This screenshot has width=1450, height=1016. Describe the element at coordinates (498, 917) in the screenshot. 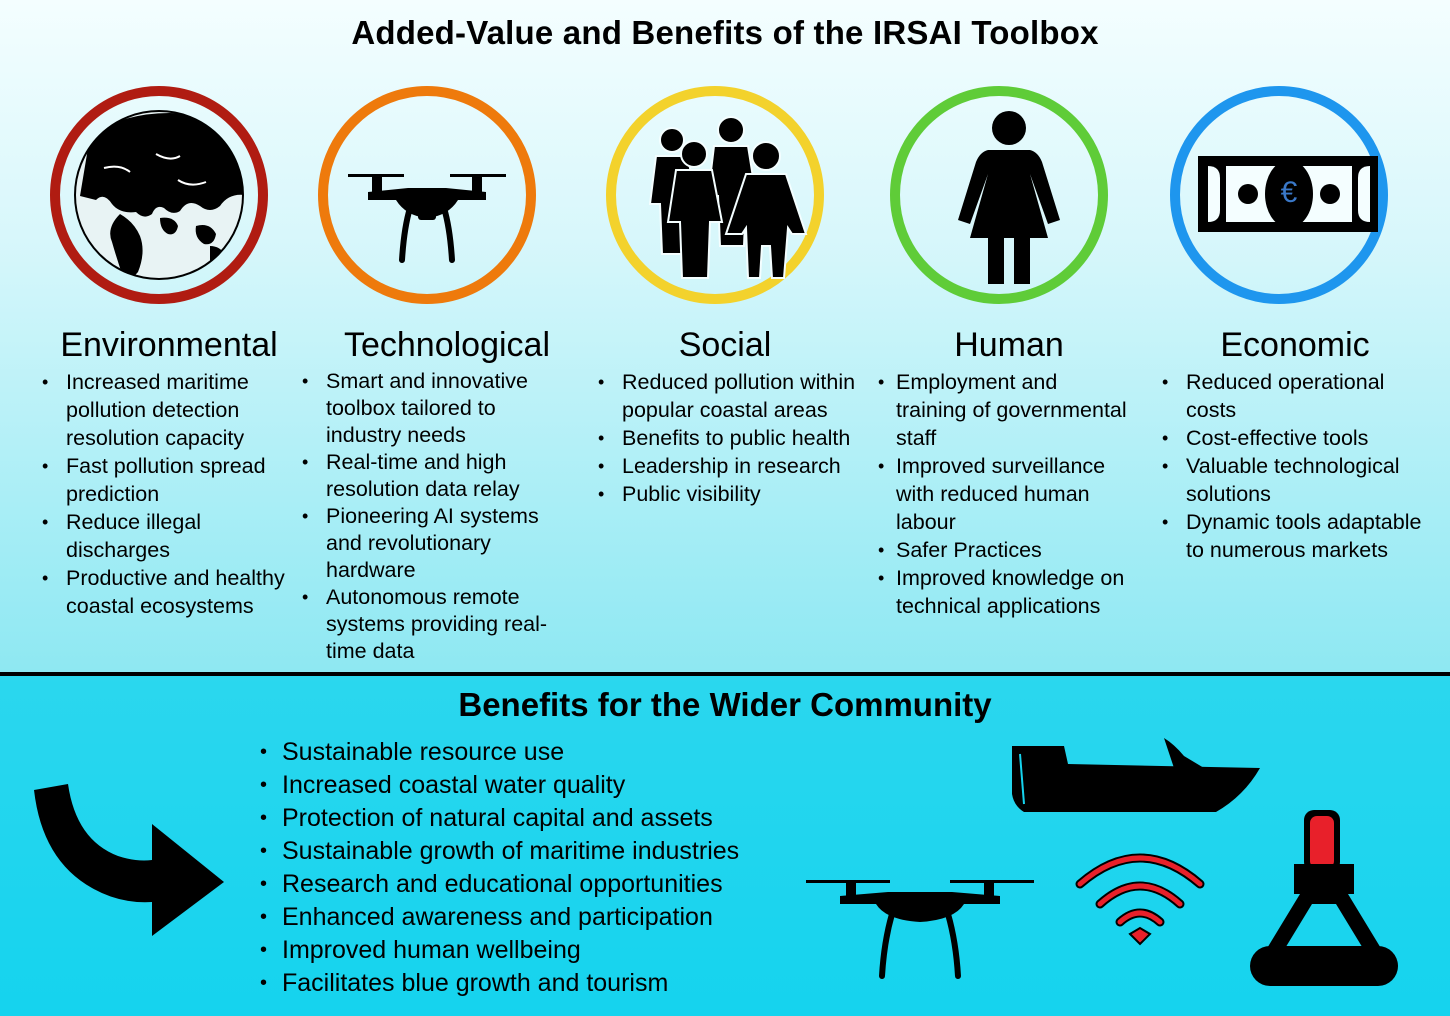

I see `list-item: Enhanced awareness and participation` at that location.